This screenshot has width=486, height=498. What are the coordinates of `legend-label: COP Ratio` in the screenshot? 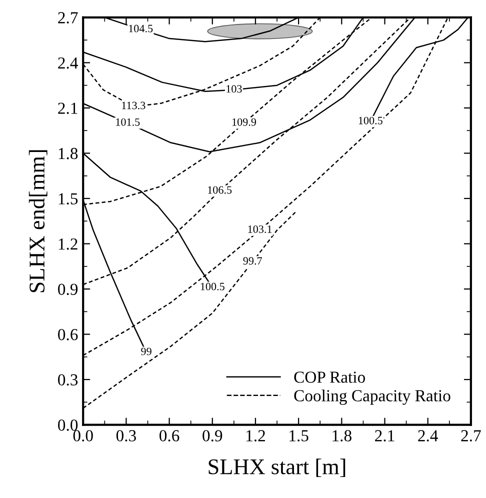 It's located at (329, 377).